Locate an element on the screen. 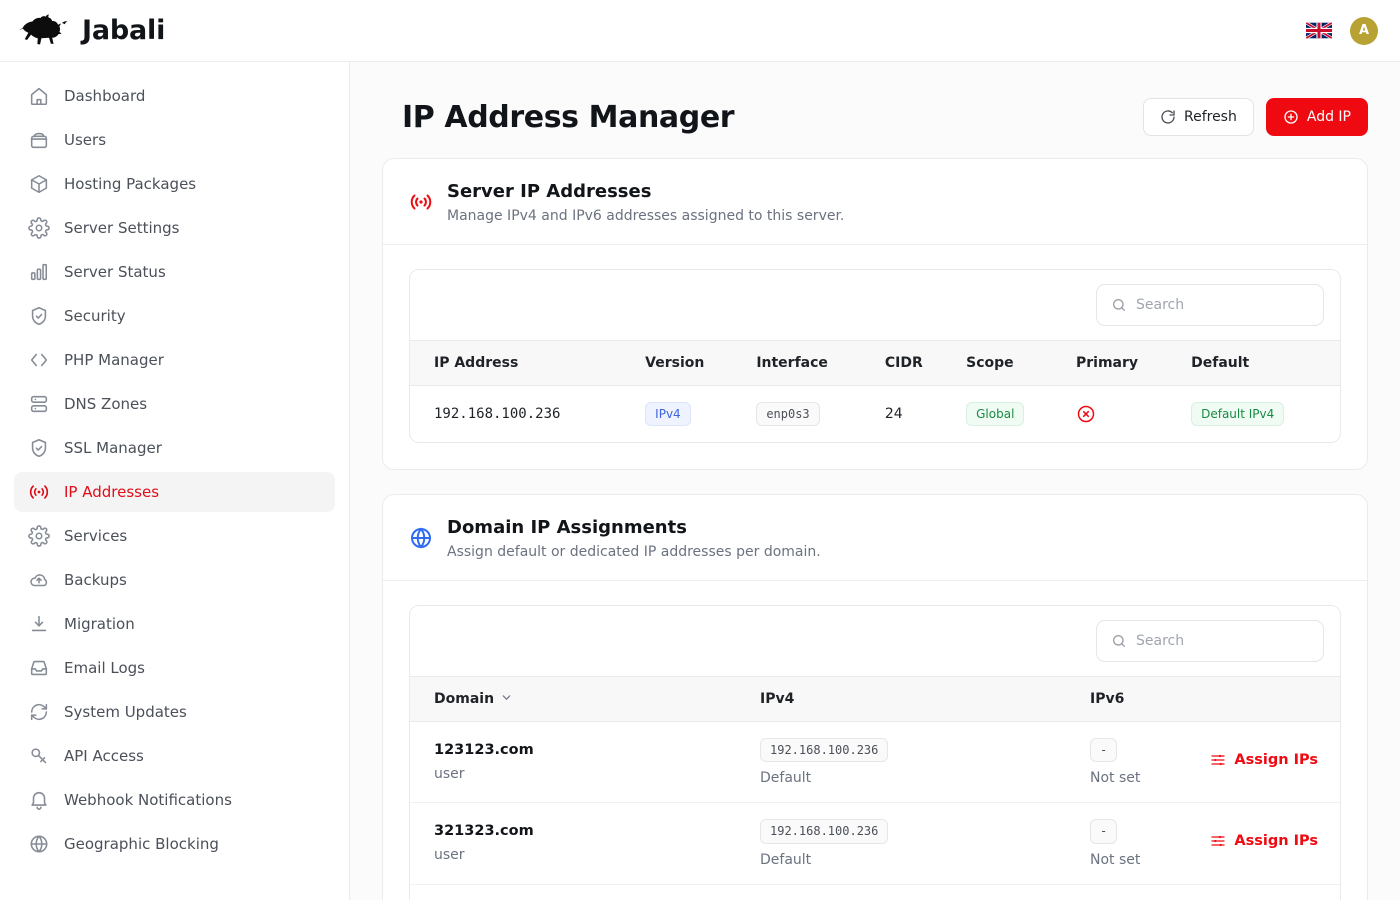  uk-flag-icon is located at coordinates (1319, 30).